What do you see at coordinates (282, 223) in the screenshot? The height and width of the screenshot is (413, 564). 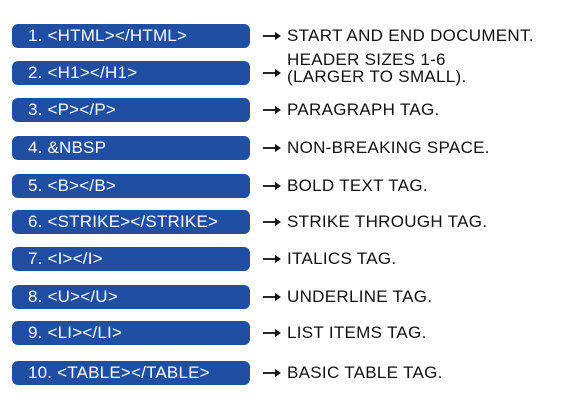 I see `tag-row: 6. <STRIKE></STRIKE> STRIKE THROUGH TAG.` at bounding box center [282, 223].